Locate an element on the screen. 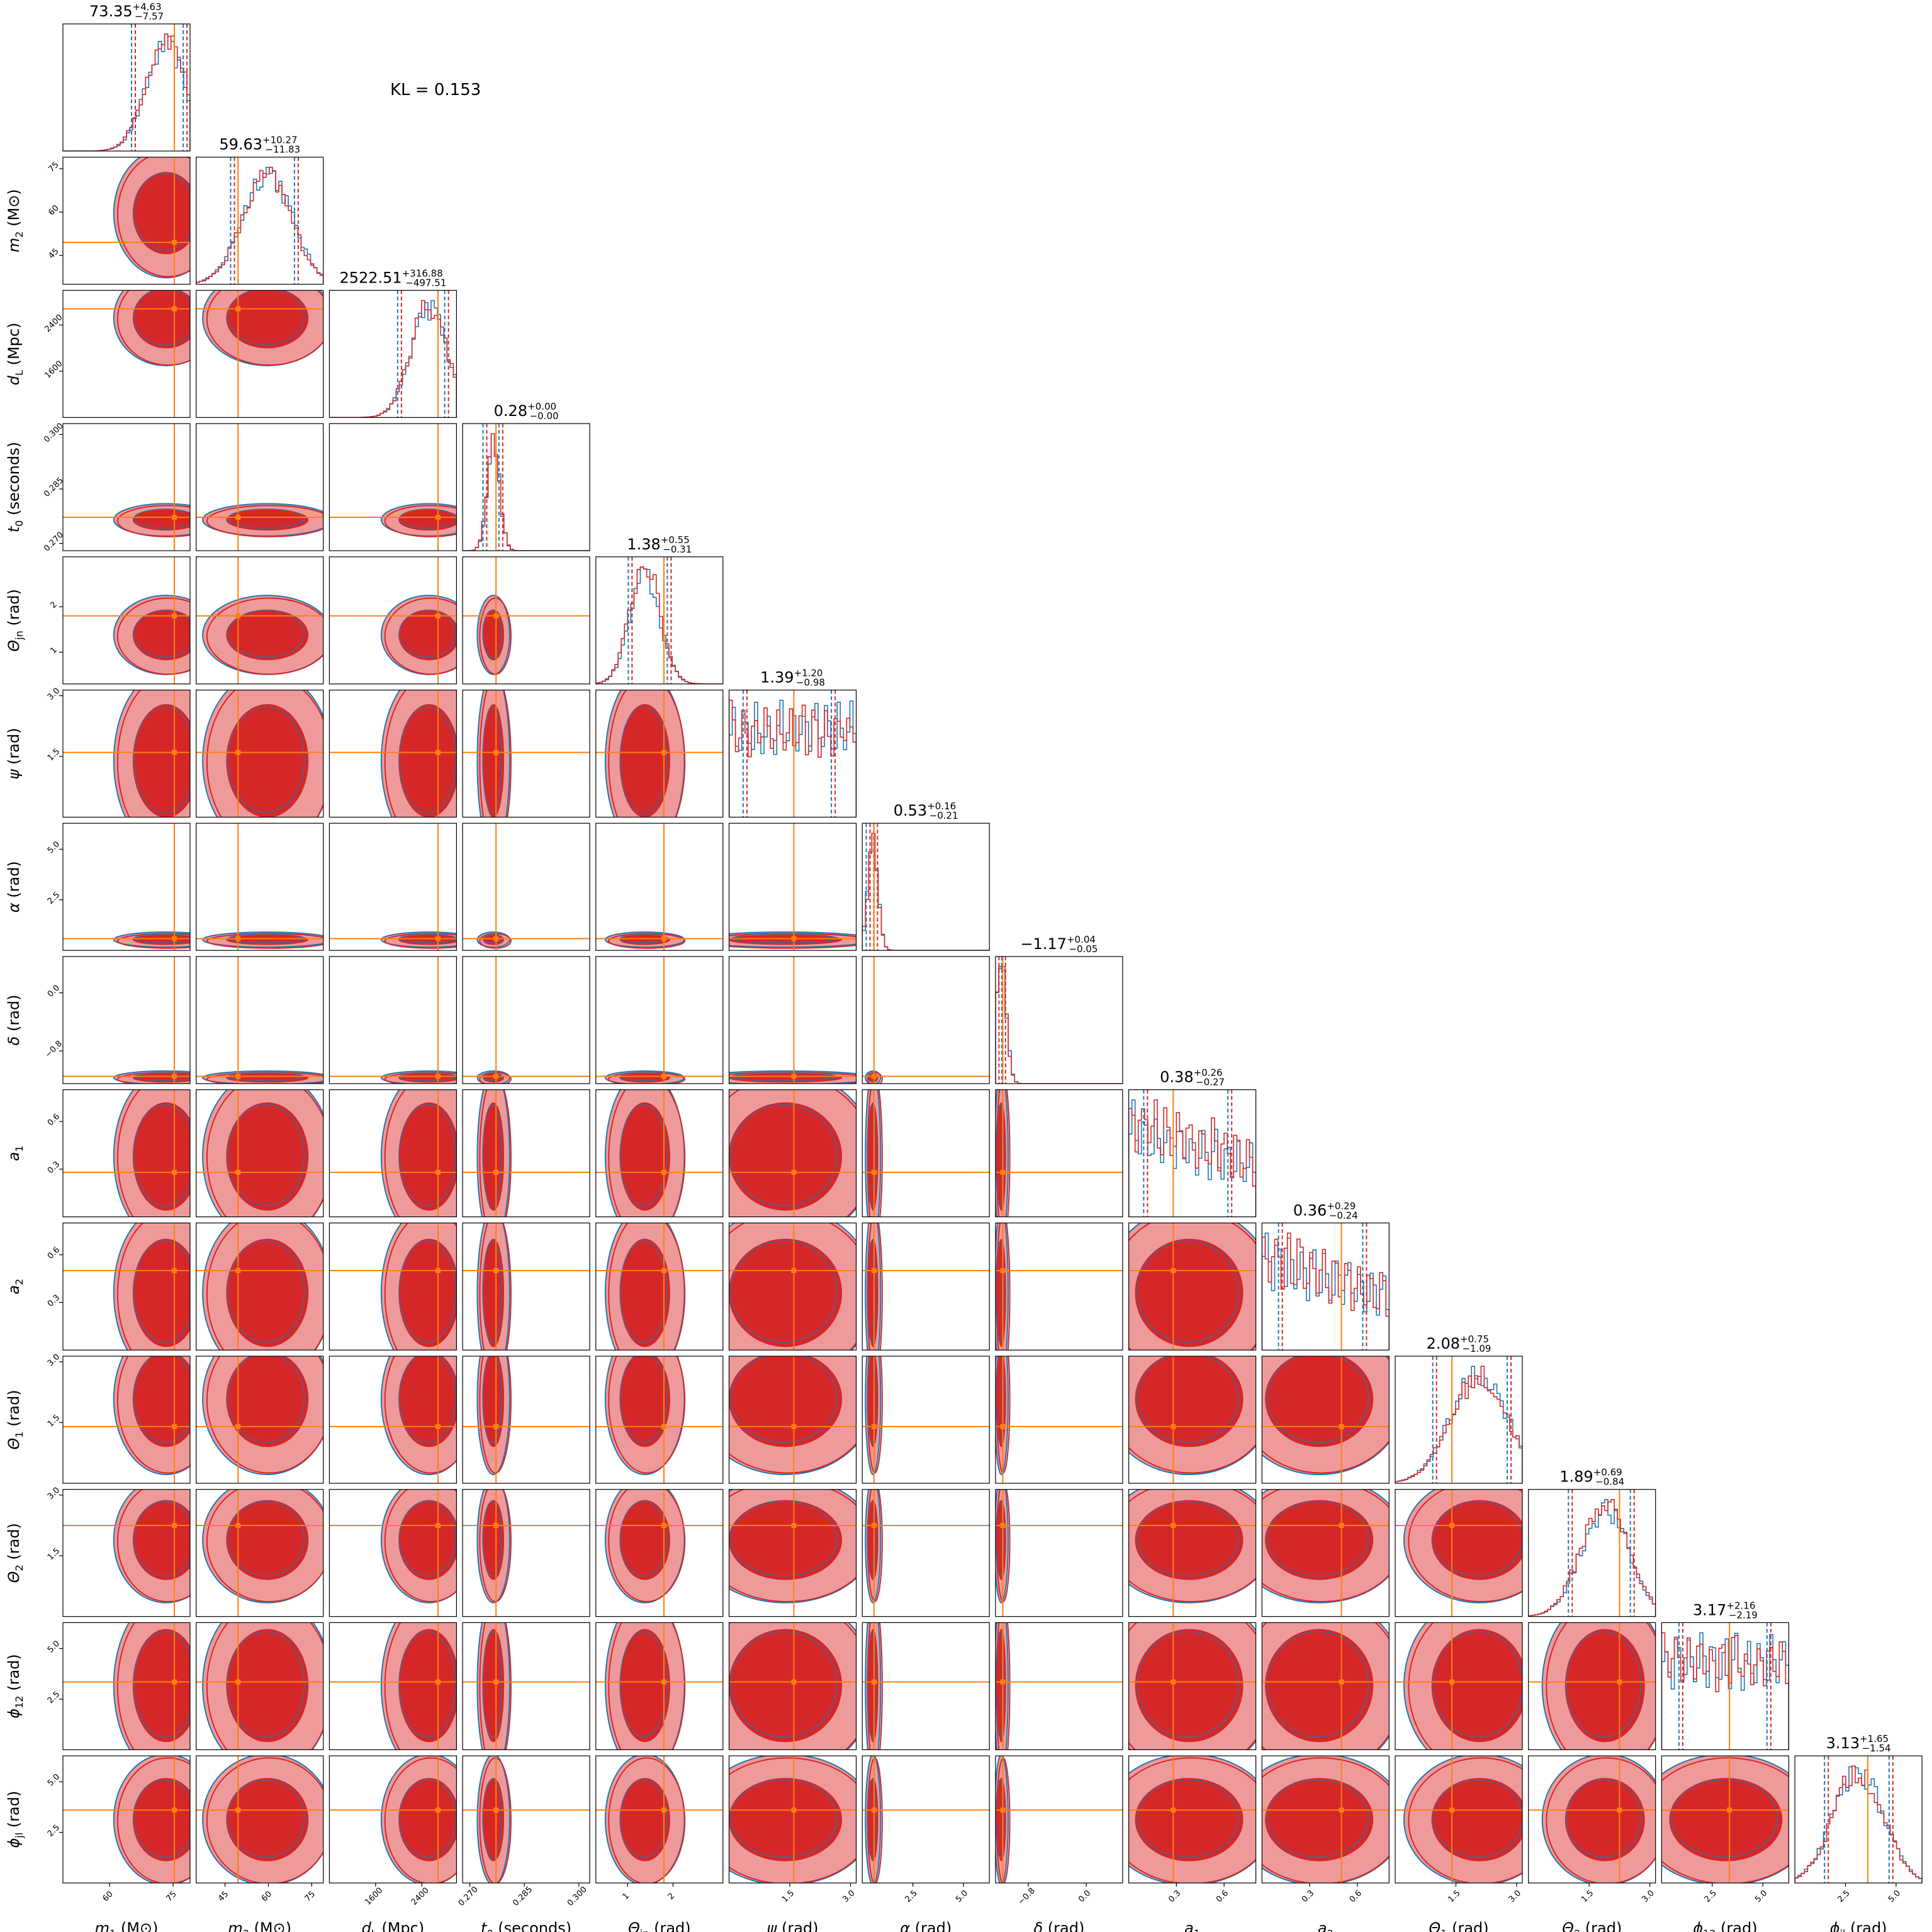  panel-a2-vs-psi is located at coordinates (792, 1286).